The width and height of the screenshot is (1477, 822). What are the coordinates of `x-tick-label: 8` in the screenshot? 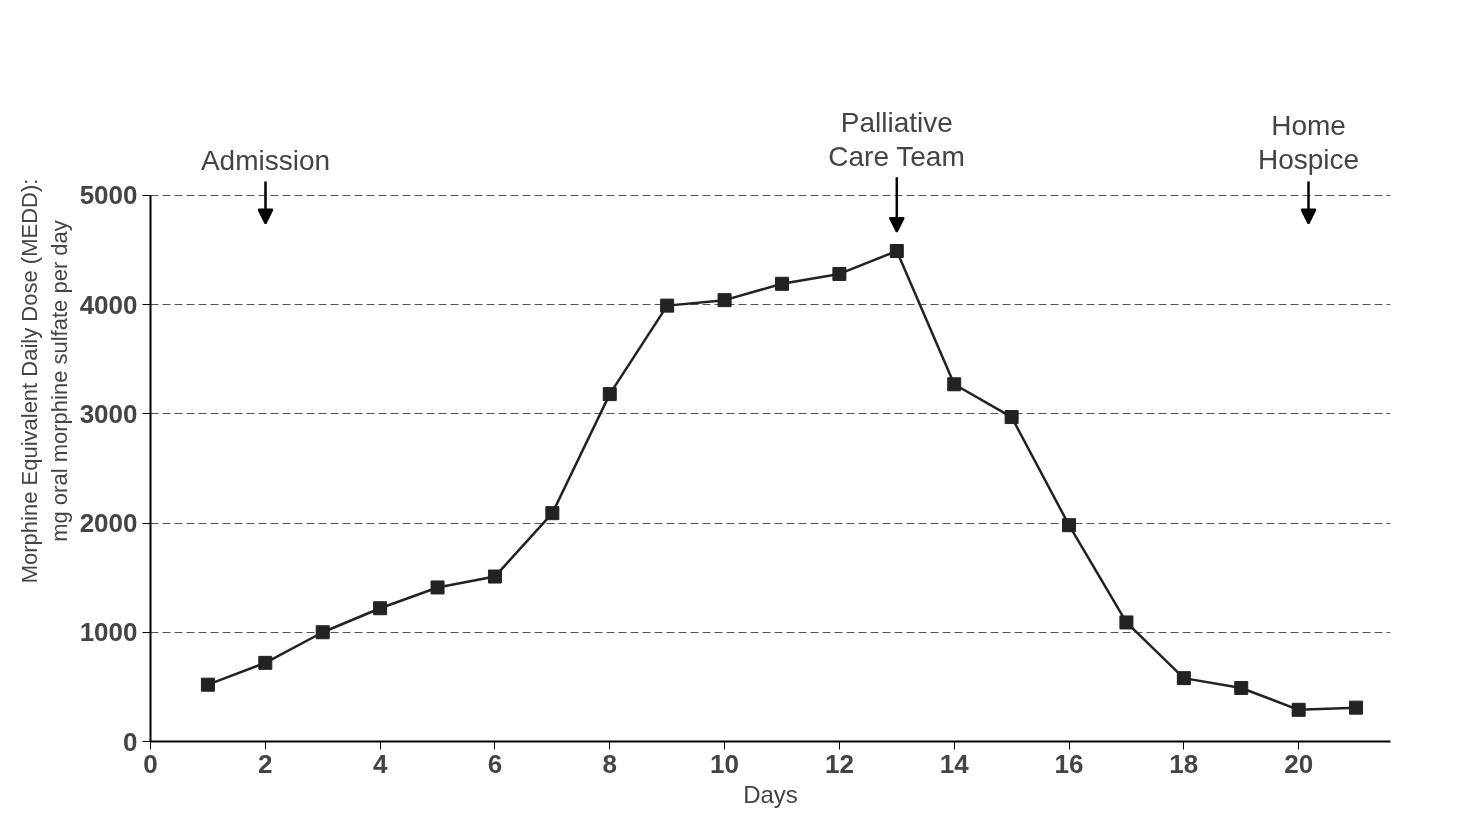 It's located at (609, 763).